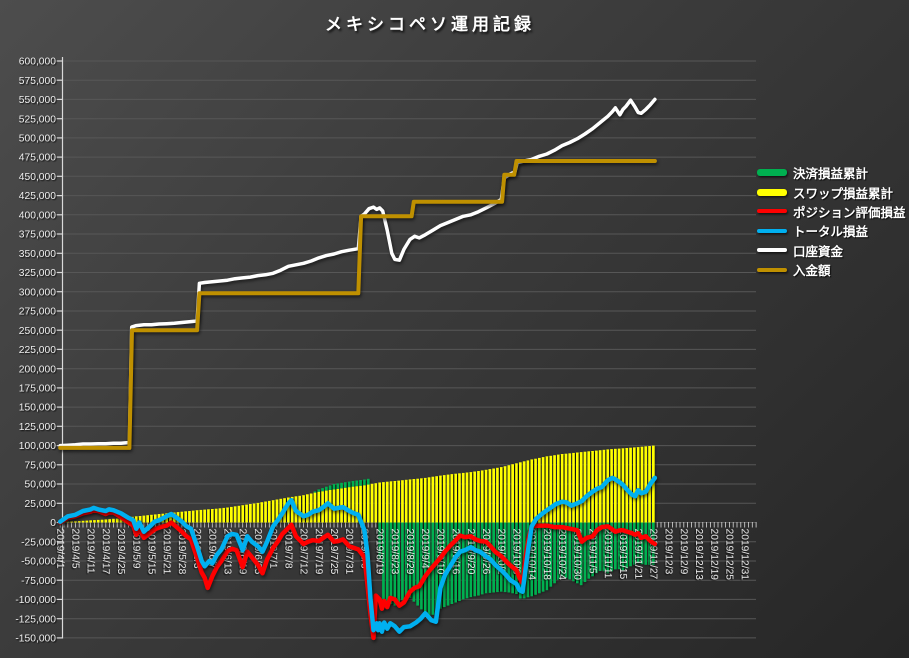  I want to click on y-tick-label: 425,000, so click(37, 196).